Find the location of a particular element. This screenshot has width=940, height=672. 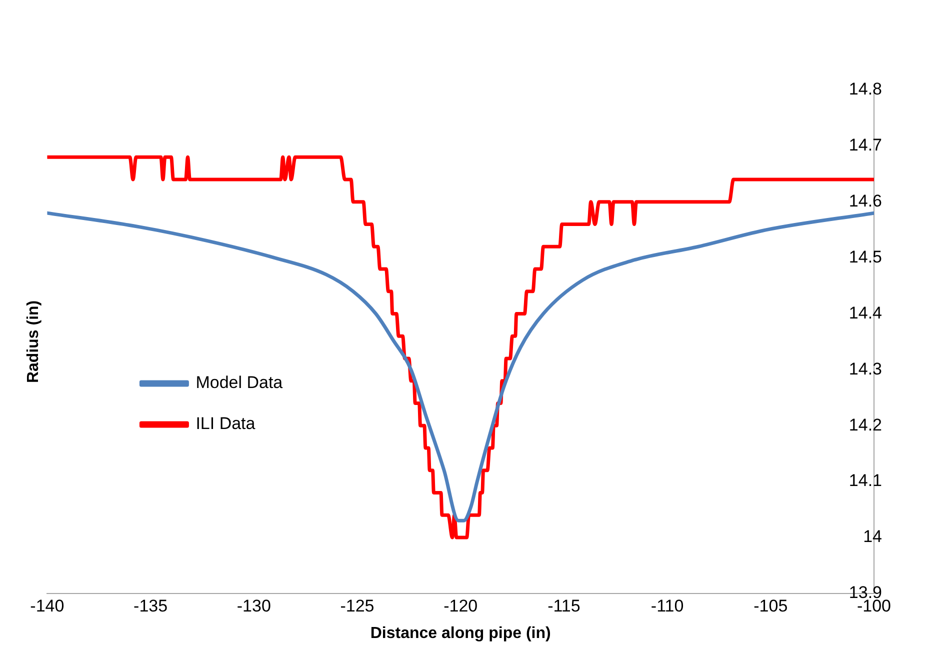

y-tick-label: 14.8 is located at coordinates (865, 89).